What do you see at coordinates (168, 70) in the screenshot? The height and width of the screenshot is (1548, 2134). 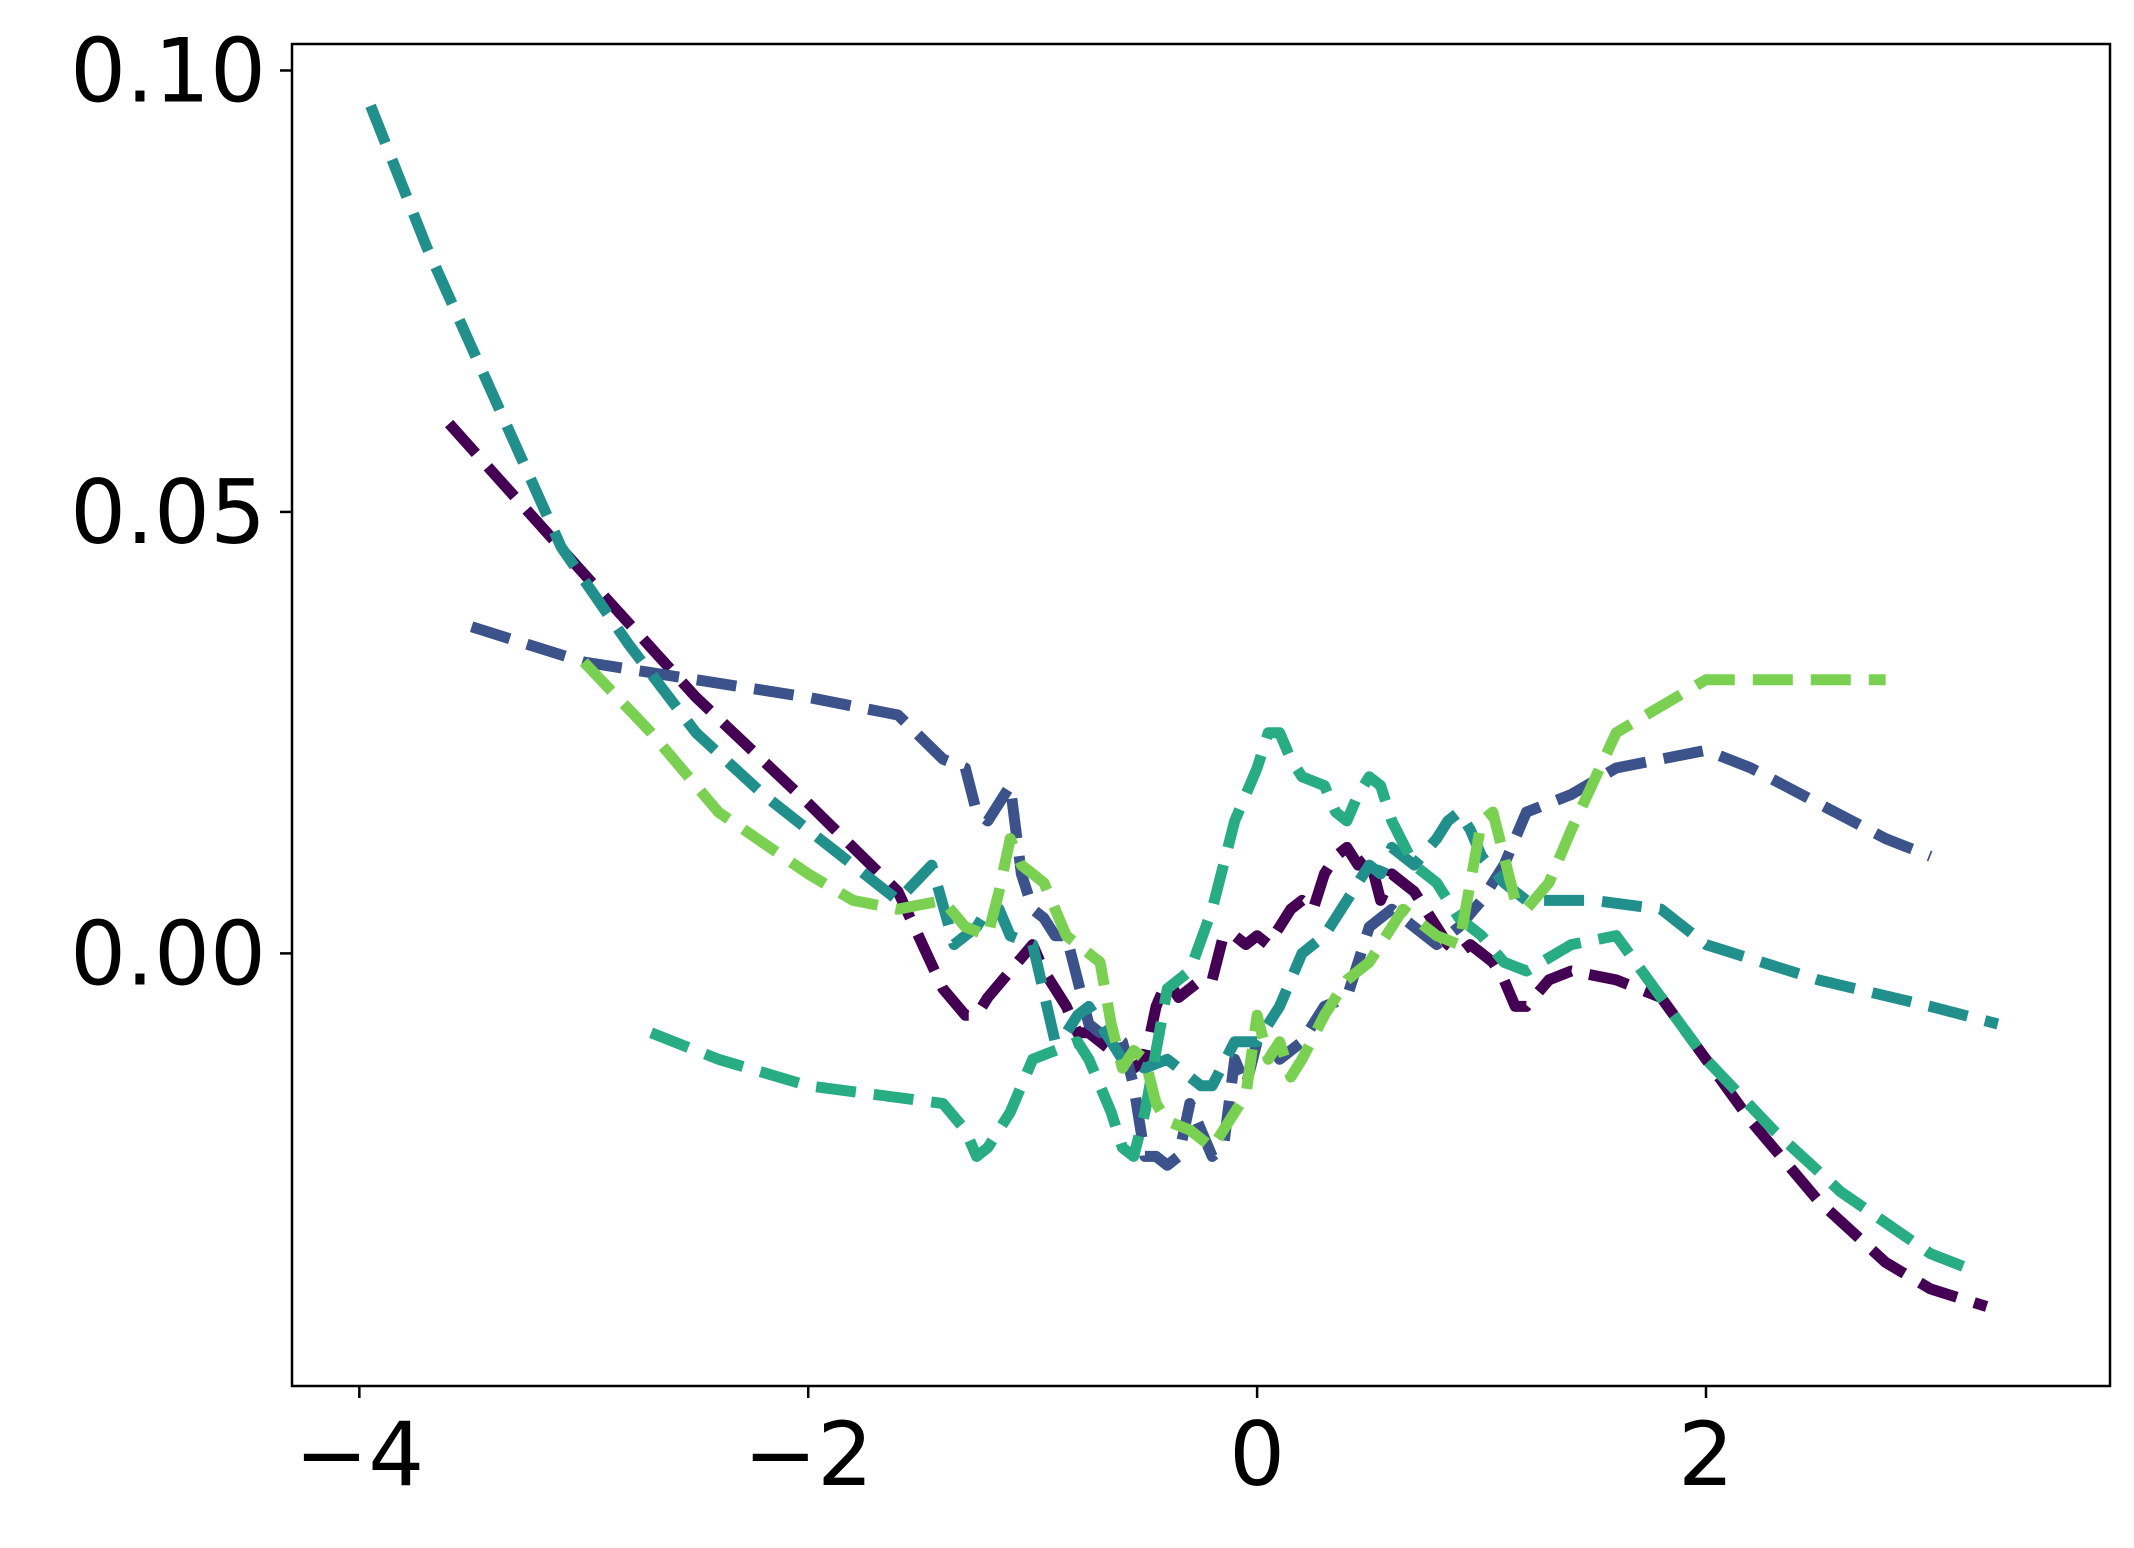 I see `y-tick-label: 0.10` at bounding box center [168, 70].